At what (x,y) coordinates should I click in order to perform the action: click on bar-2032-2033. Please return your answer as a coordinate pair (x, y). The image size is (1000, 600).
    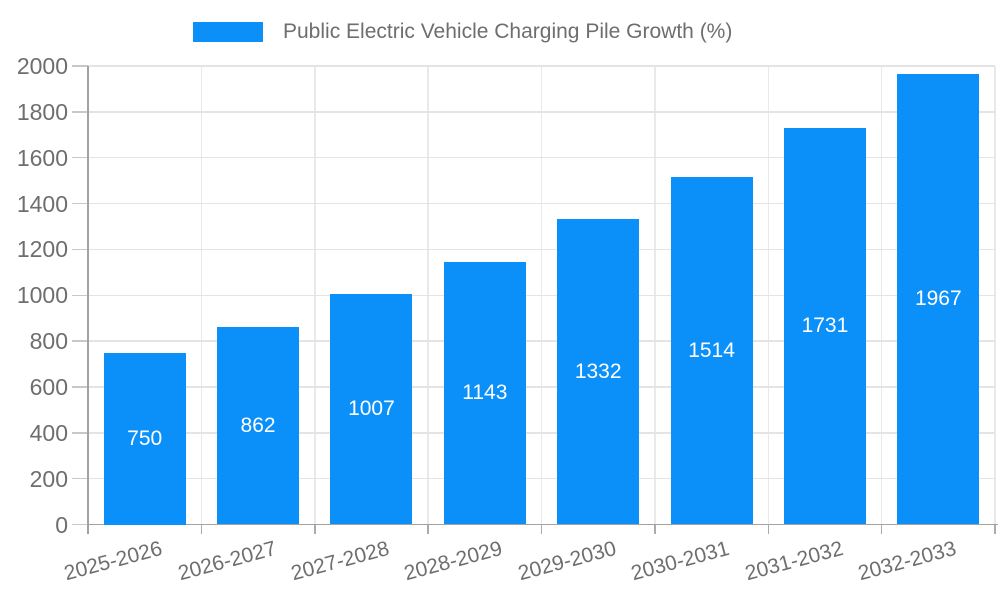
    Looking at the image, I should click on (938, 299).